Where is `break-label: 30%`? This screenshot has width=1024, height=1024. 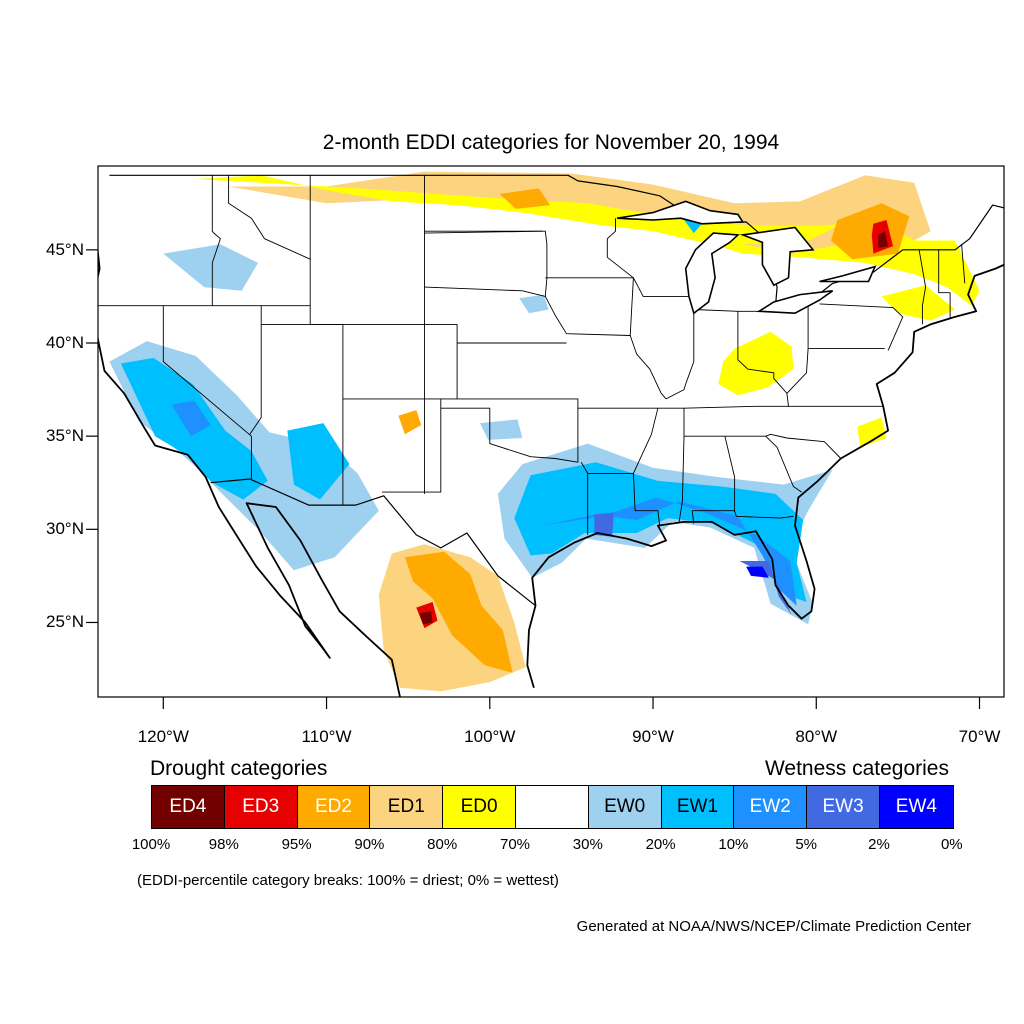 break-label: 30% is located at coordinates (587, 844).